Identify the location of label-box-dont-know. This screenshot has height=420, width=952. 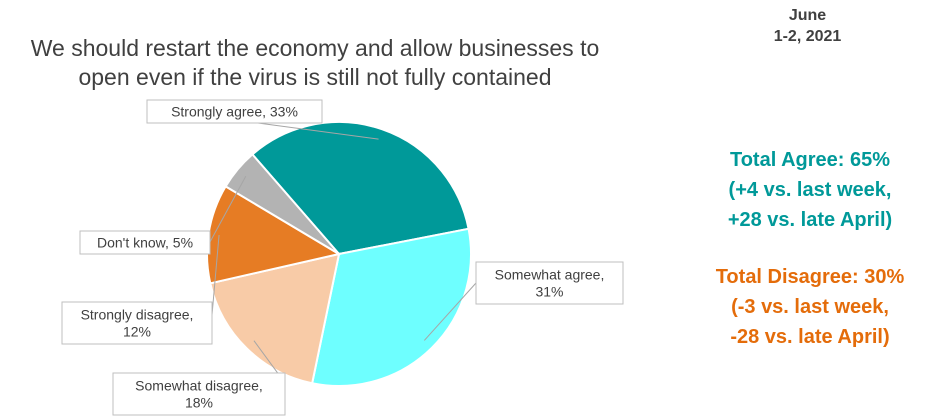
(145, 242).